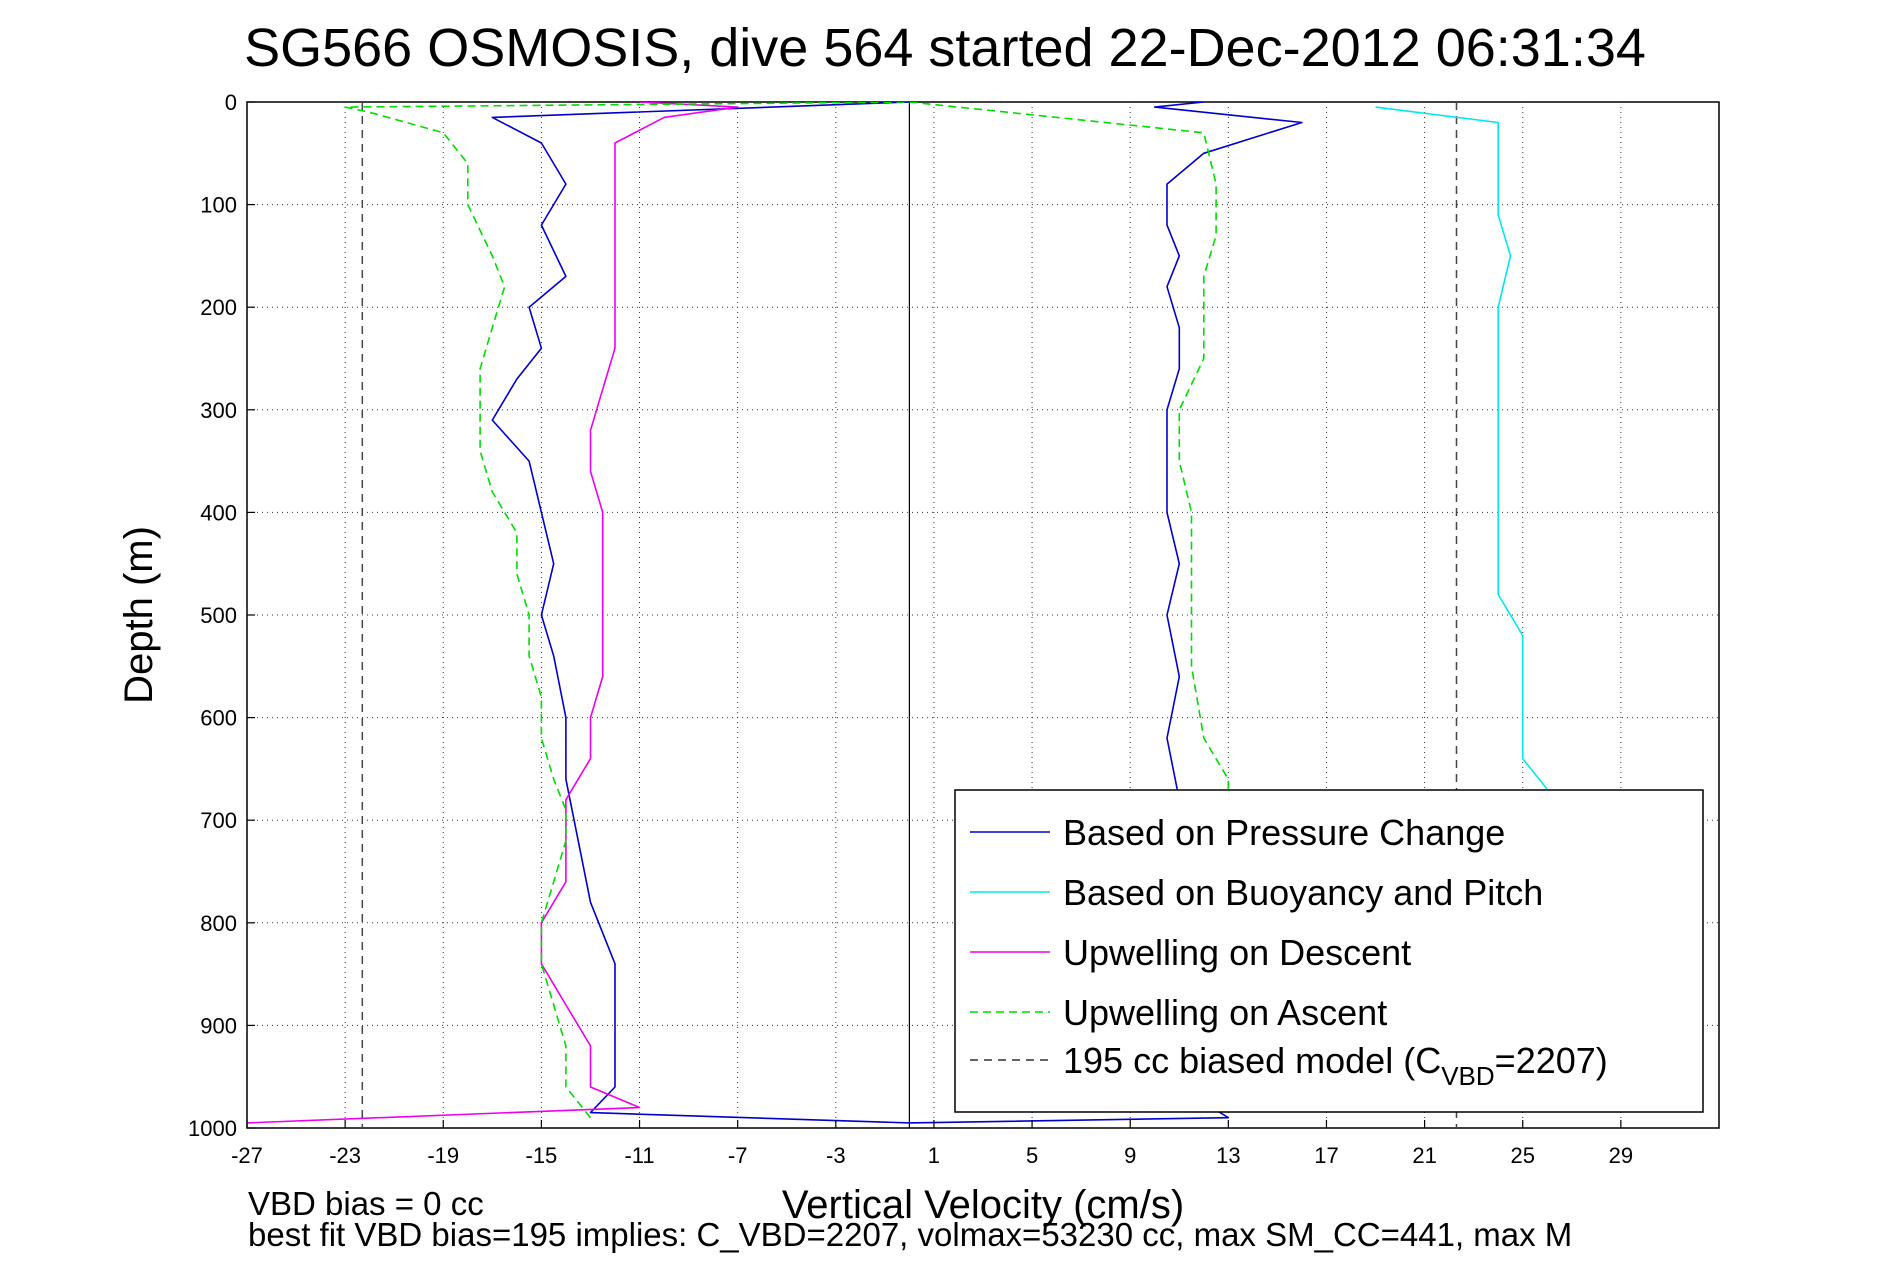 The height and width of the screenshot is (1262, 1891). Describe the element at coordinates (247, 1155) in the screenshot. I see `x-tick-label: -27` at that location.